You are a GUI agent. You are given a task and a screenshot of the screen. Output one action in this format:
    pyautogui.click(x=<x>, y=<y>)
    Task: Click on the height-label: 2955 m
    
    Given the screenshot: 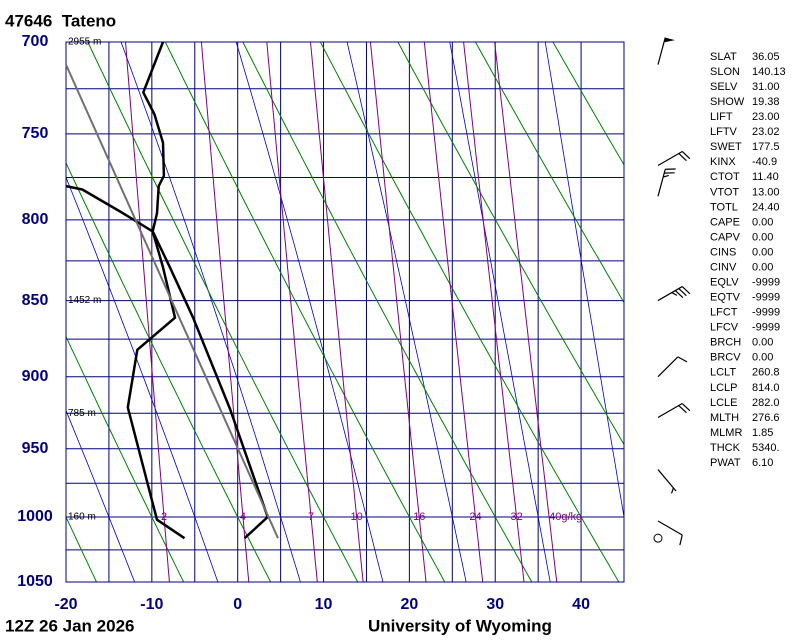 What is the action you would take?
    pyautogui.click(x=84, y=42)
    